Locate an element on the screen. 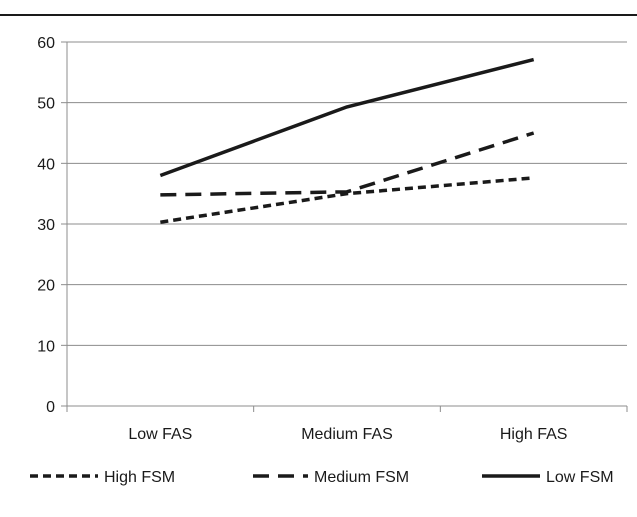  legend-label-high-fsm: High FSM is located at coordinates (139, 477).